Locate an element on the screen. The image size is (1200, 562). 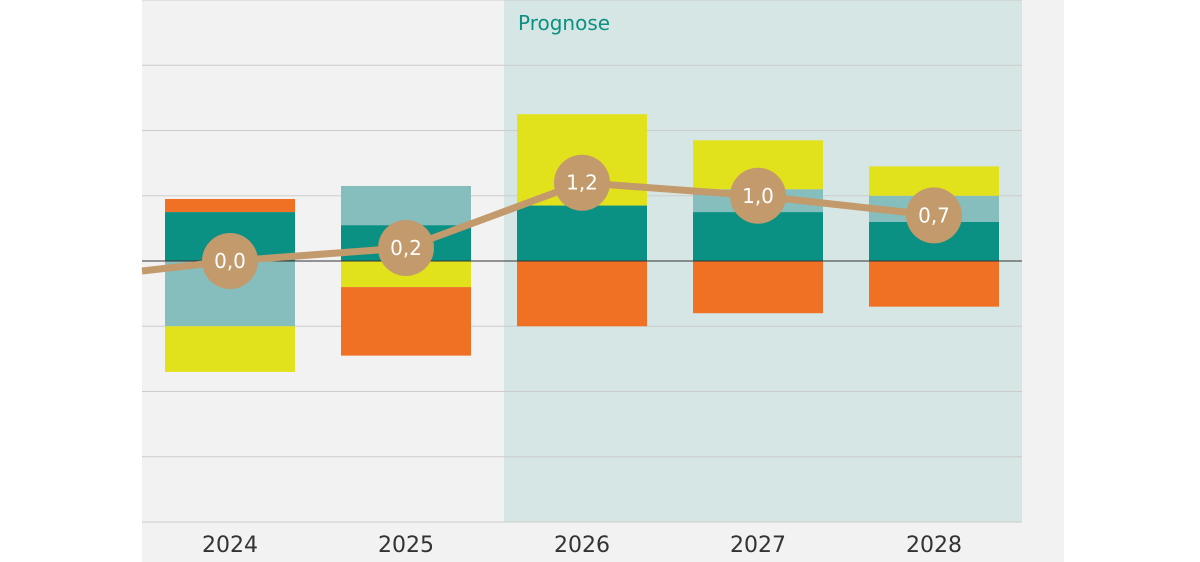
x-tick-2027: 2027 is located at coordinates (758, 545).